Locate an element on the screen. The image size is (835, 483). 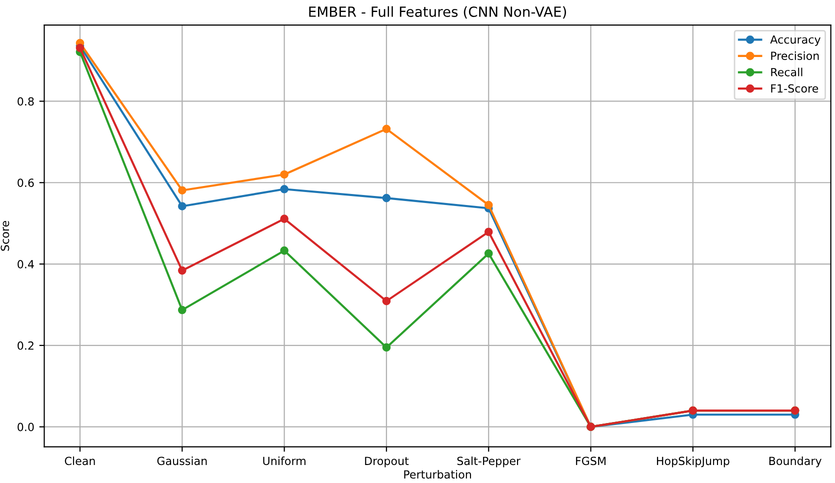
x-tick-label: Dropout is located at coordinates (387, 462).